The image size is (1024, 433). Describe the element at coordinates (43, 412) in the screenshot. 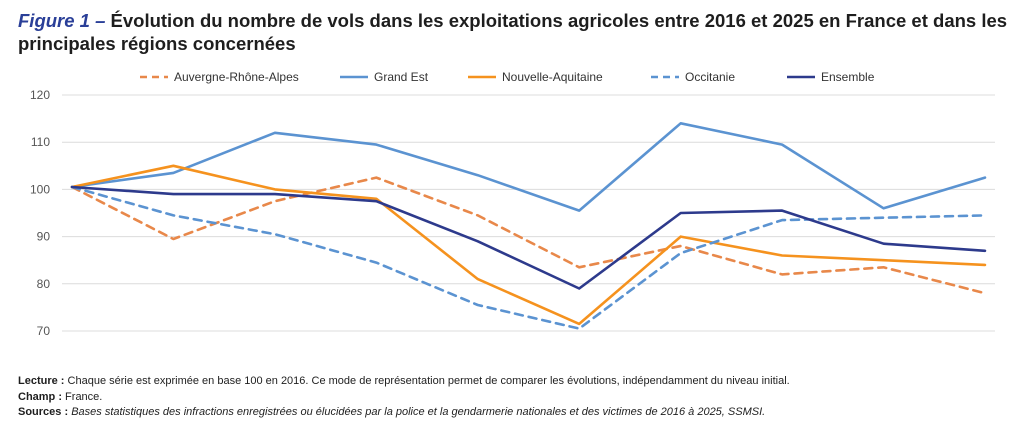

I see `sources-label: Sources :` at that location.